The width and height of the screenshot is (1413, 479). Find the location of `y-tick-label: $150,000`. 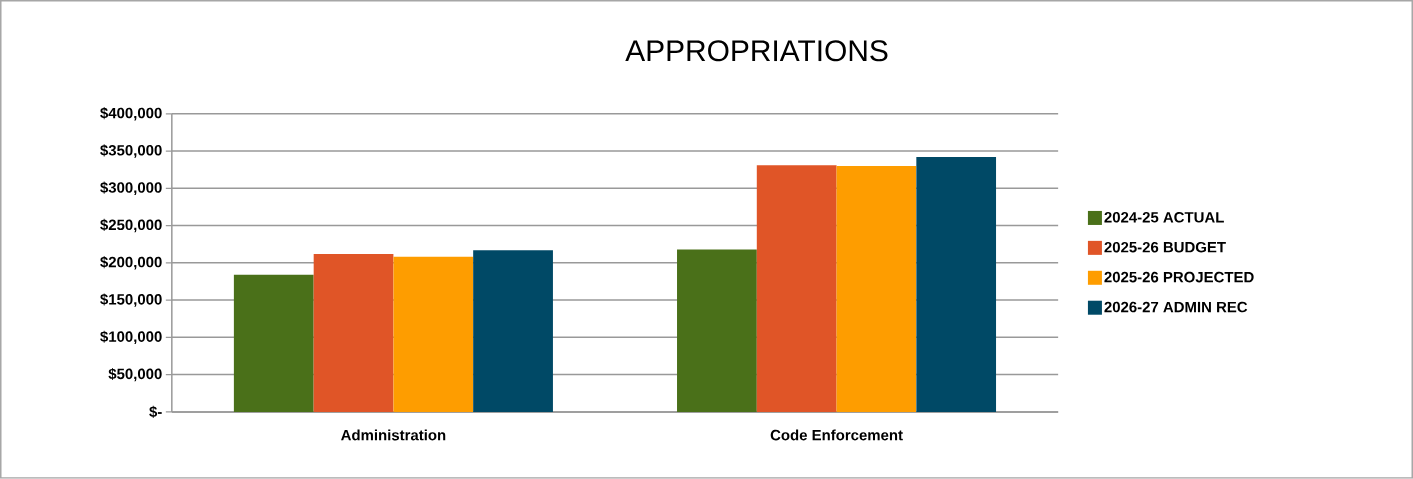

y-tick-label: $150,000 is located at coordinates (131, 300).